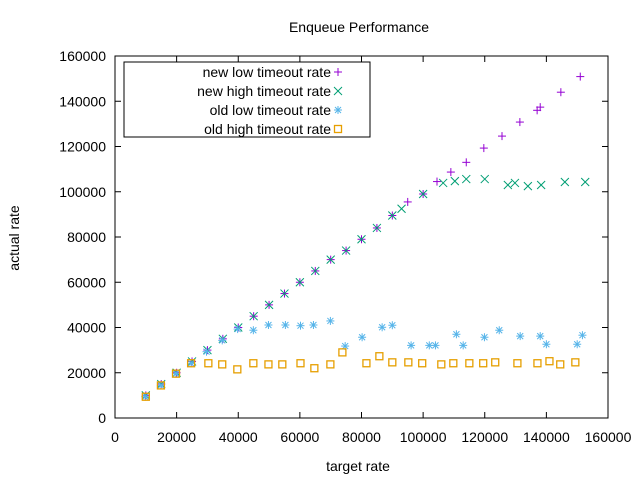  Describe the element at coordinates (14, 238) in the screenshot. I see `y-axis-label: actual rate` at that location.